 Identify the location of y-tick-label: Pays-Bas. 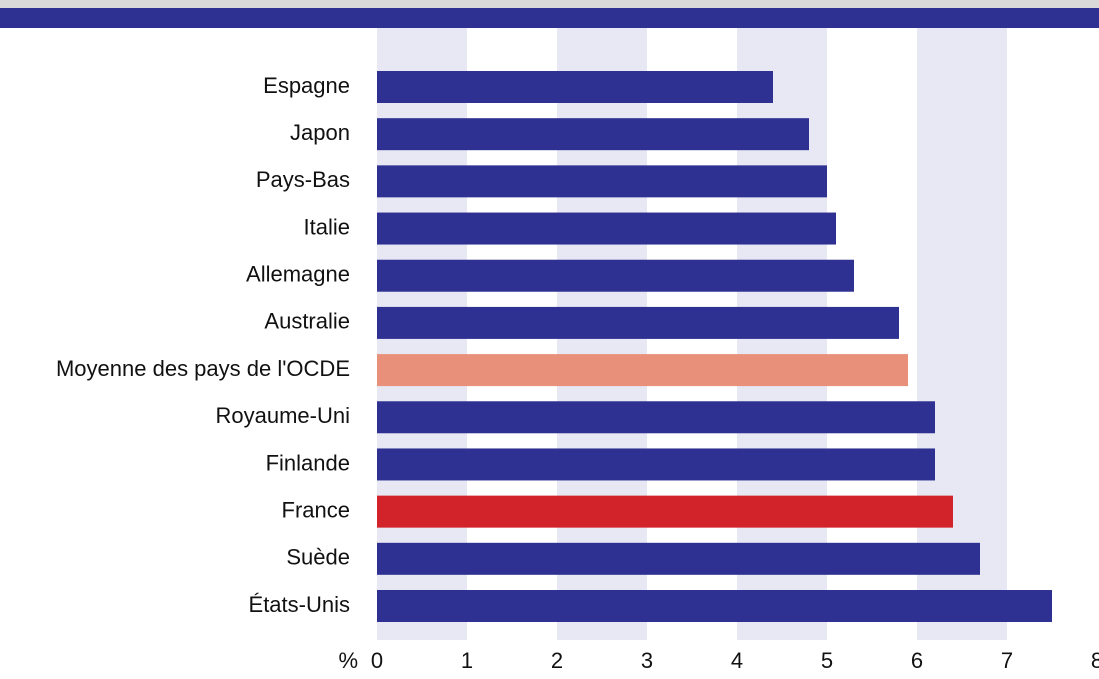
(303, 179).